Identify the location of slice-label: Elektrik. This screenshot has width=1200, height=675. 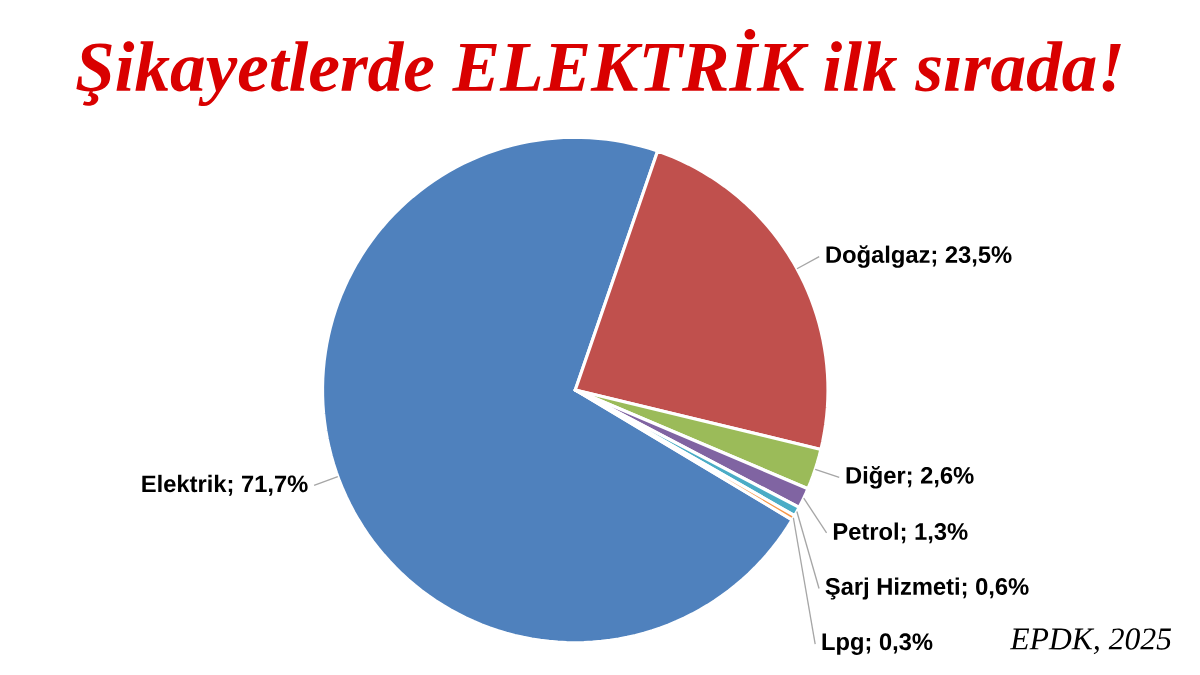
(184, 483).